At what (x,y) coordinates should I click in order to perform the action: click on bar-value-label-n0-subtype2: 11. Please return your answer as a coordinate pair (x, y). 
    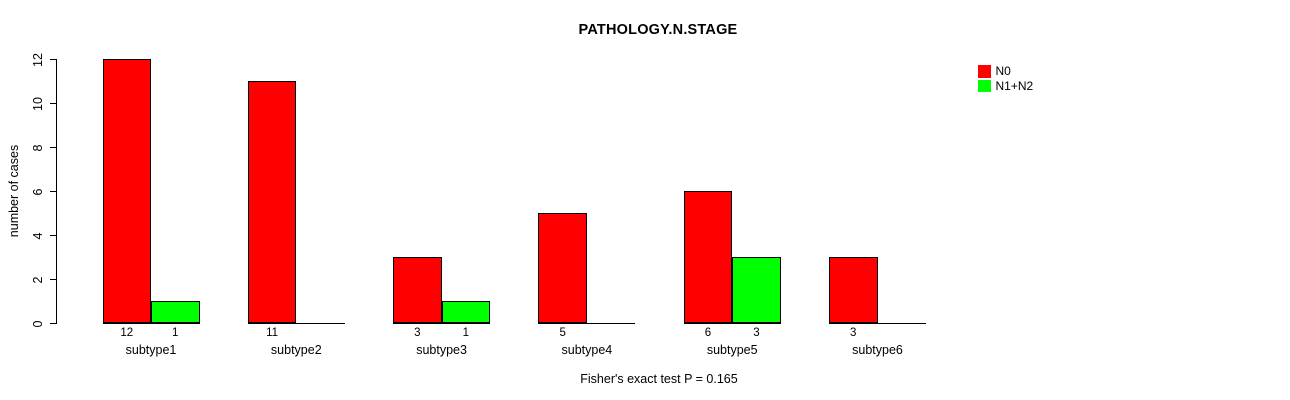
    Looking at the image, I should click on (272, 333).